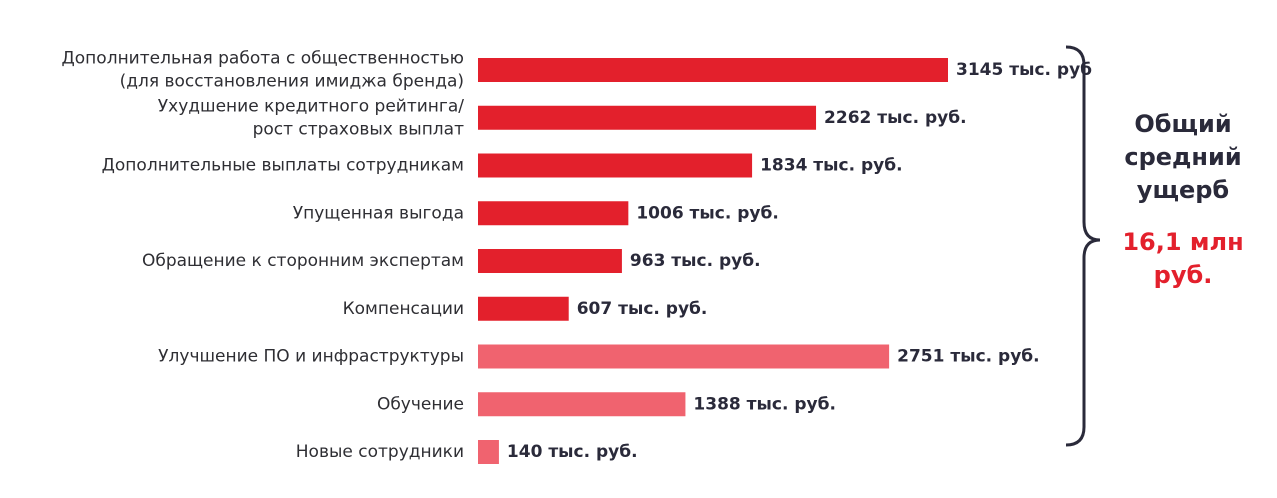  Describe the element at coordinates (1183, 275) in the screenshot. I see `annotation-value: руб.` at that location.